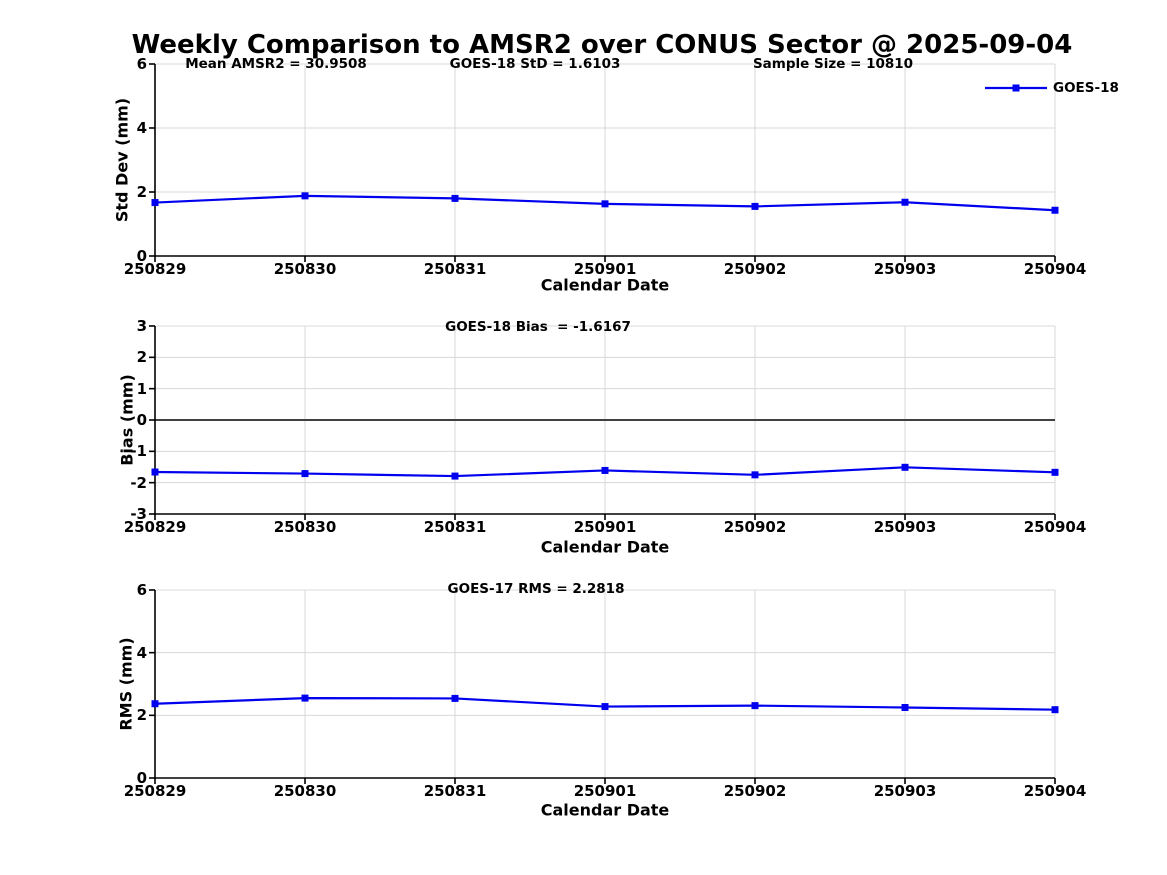 This screenshot has height=875, width=1167. I want to click on legend-line-sample, so click(1016, 88).